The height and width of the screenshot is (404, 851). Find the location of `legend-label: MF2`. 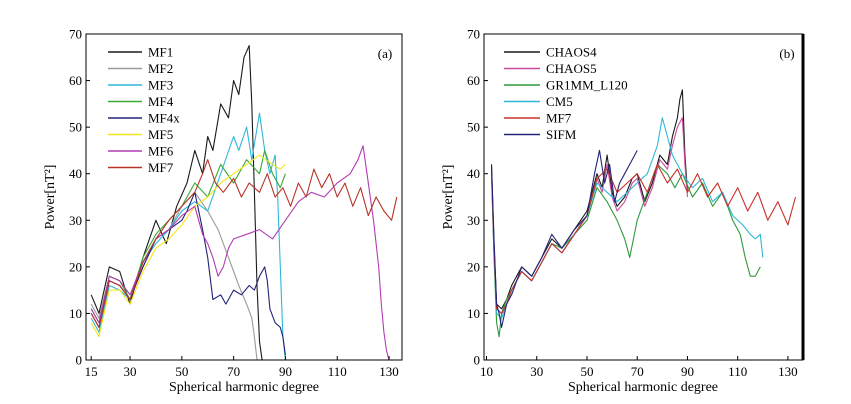

legend-label: MF2 is located at coordinates (160, 68).